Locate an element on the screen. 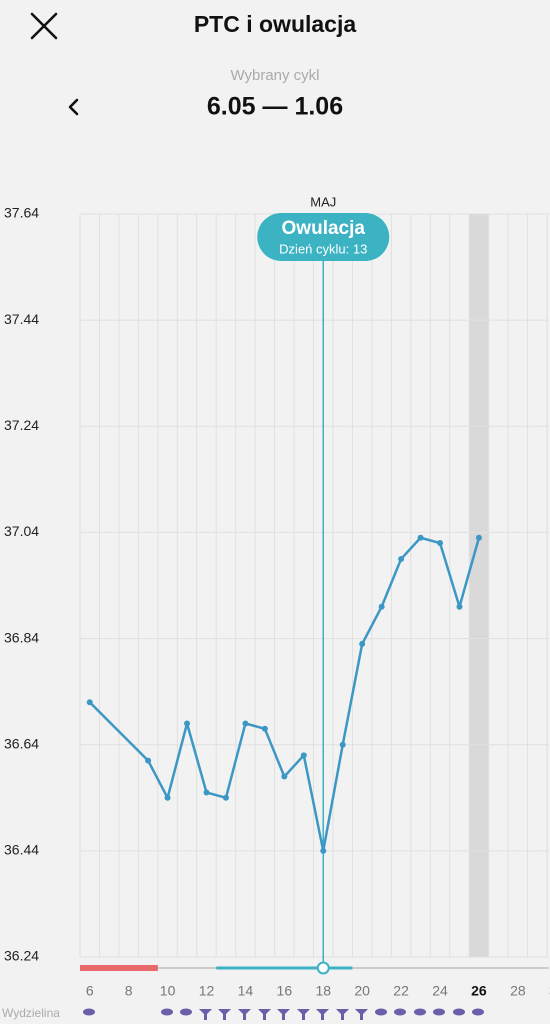 The width and height of the screenshot is (550, 1024). month-label: MAJ is located at coordinates (323, 201).